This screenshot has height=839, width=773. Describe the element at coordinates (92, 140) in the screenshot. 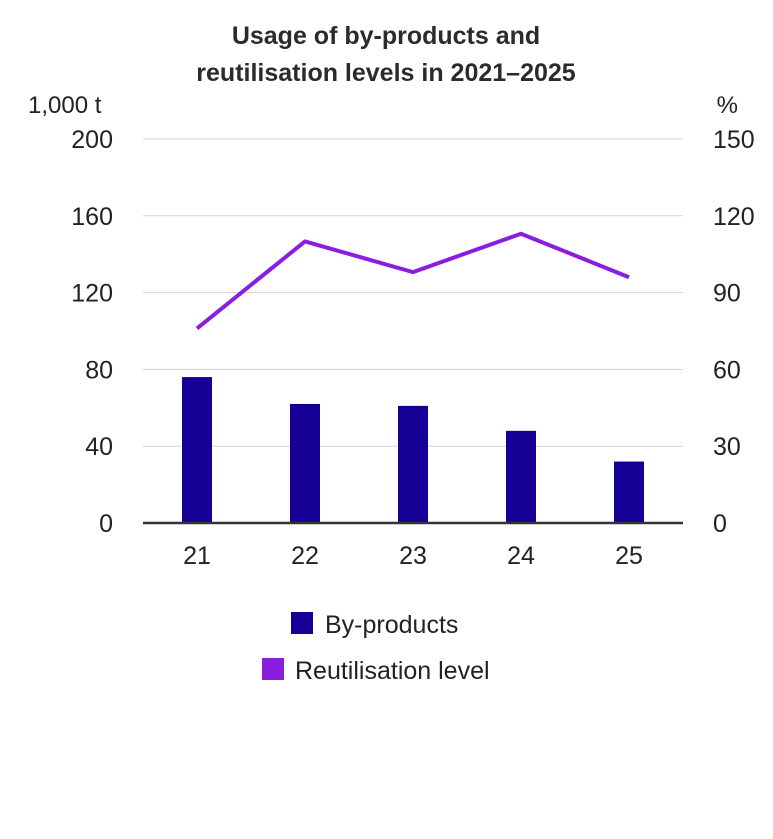

I see `left-tick-label: 200` at that location.